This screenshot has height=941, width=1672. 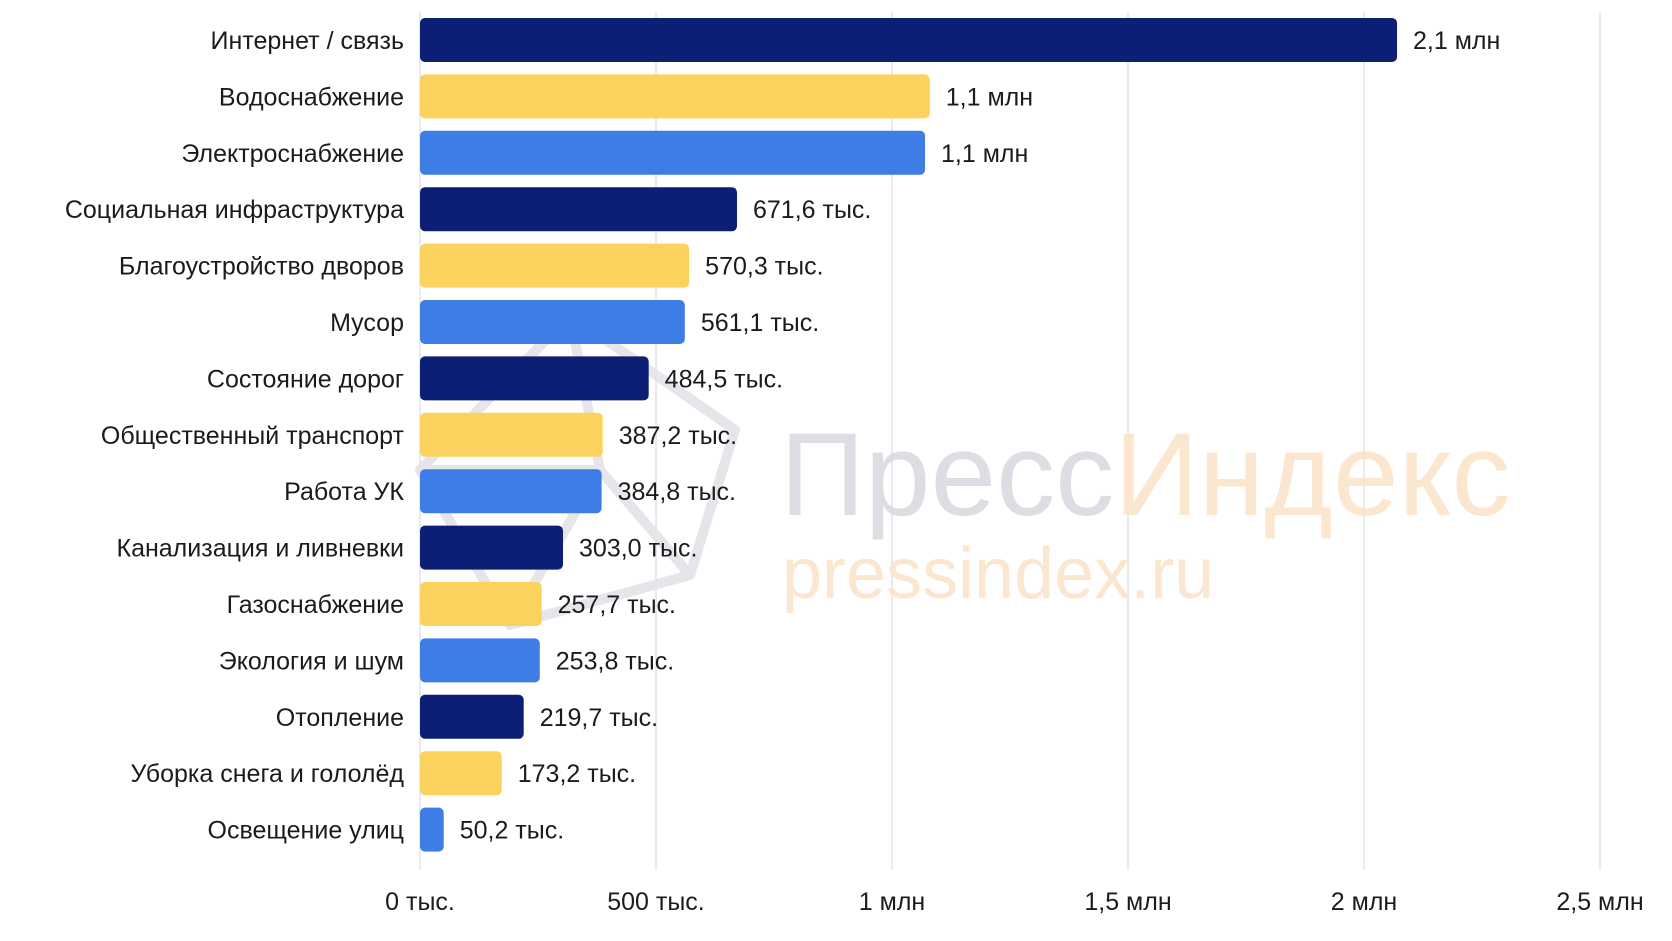 I want to click on value-label: 570,3 тыс., so click(x=764, y=267).